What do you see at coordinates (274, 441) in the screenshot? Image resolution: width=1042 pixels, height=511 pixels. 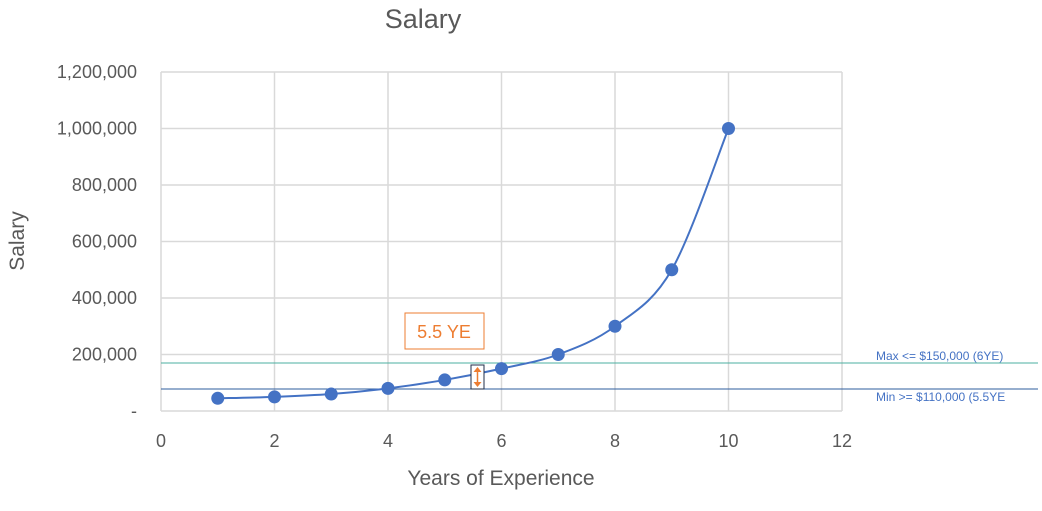 I see `x-tick-label: 2` at bounding box center [274, 441].